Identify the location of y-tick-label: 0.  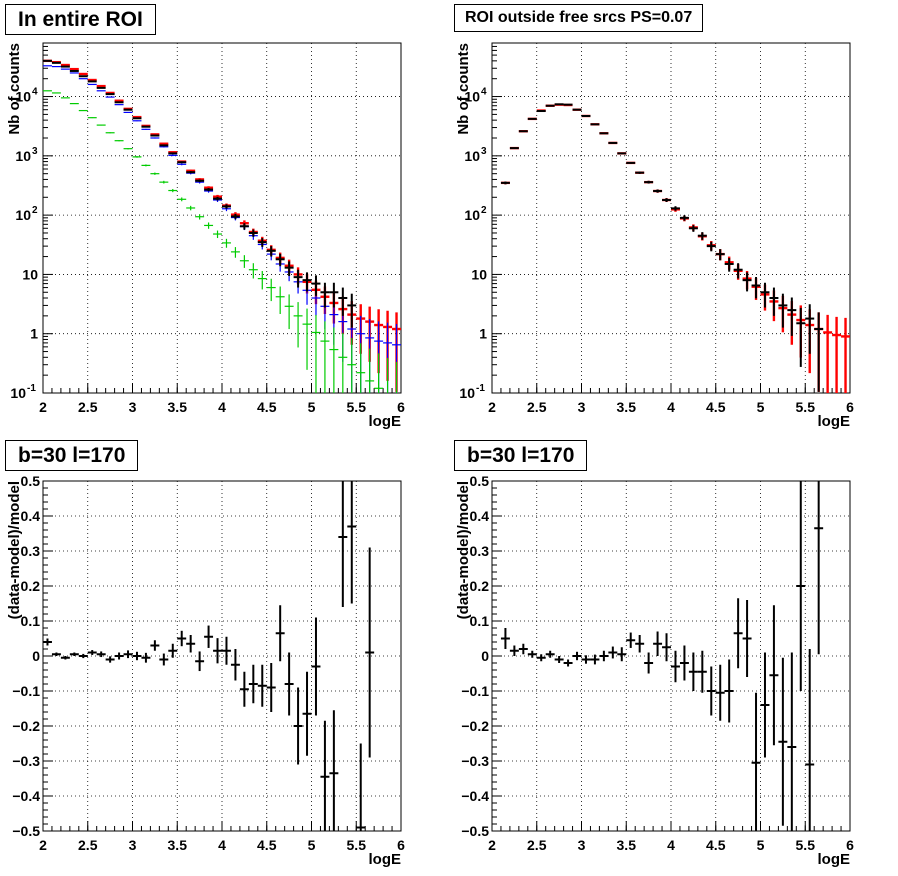
(36, 656).